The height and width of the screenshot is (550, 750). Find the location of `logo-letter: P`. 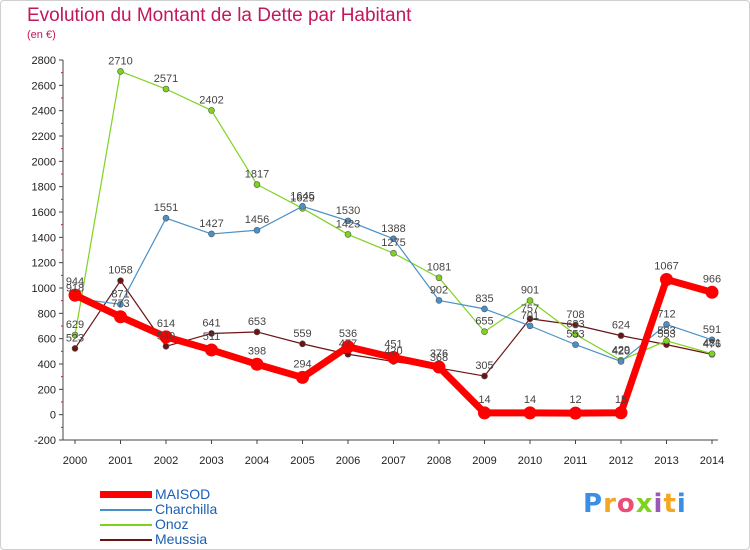

logo-letter: P is located at coordinates (593, 504).